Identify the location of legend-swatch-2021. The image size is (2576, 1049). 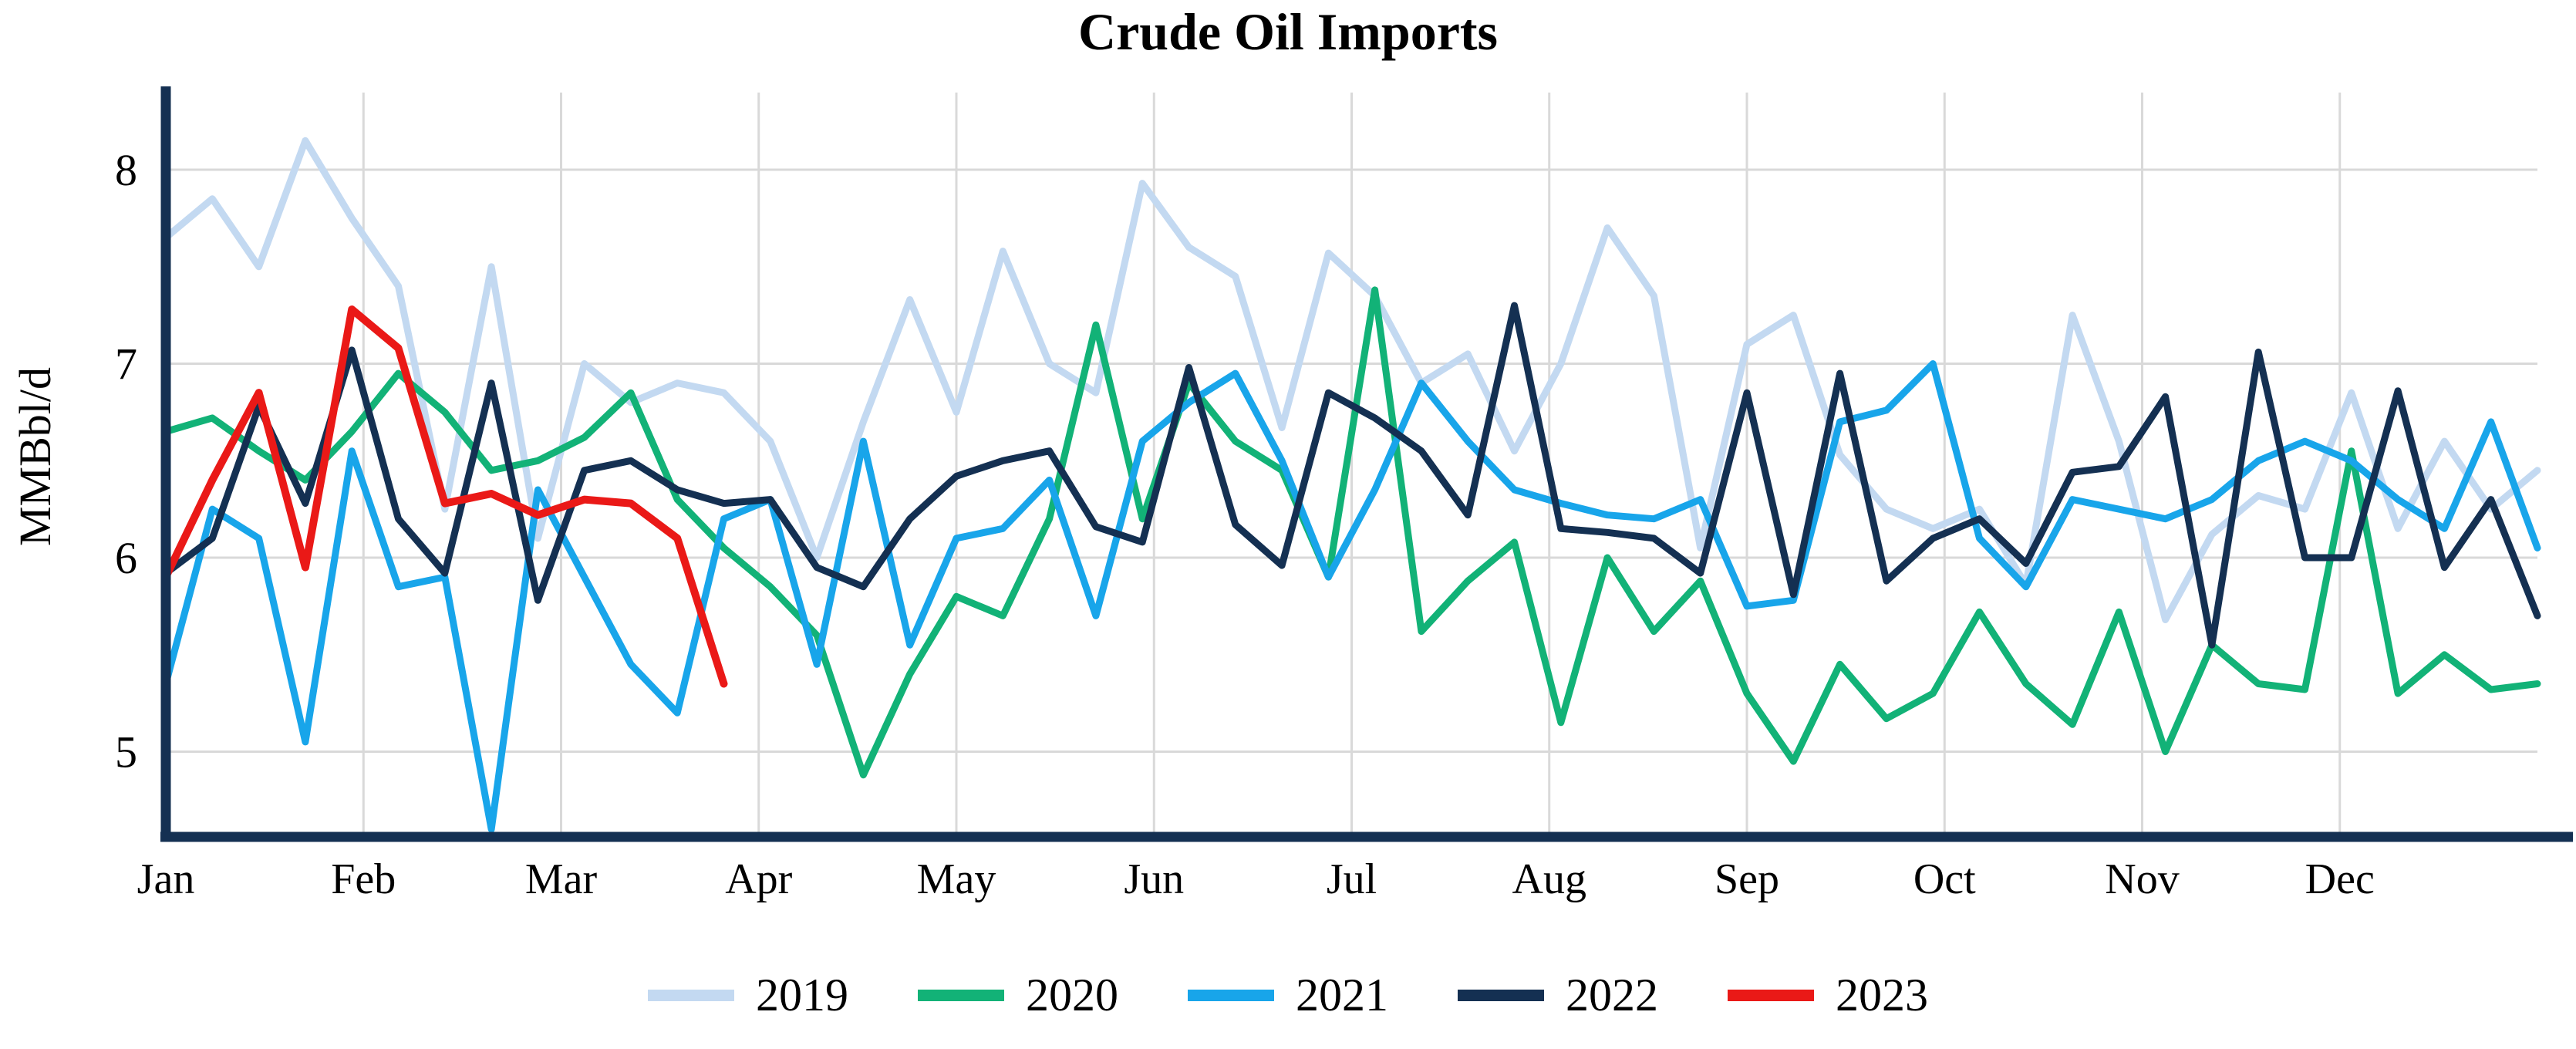
(1231, 995).